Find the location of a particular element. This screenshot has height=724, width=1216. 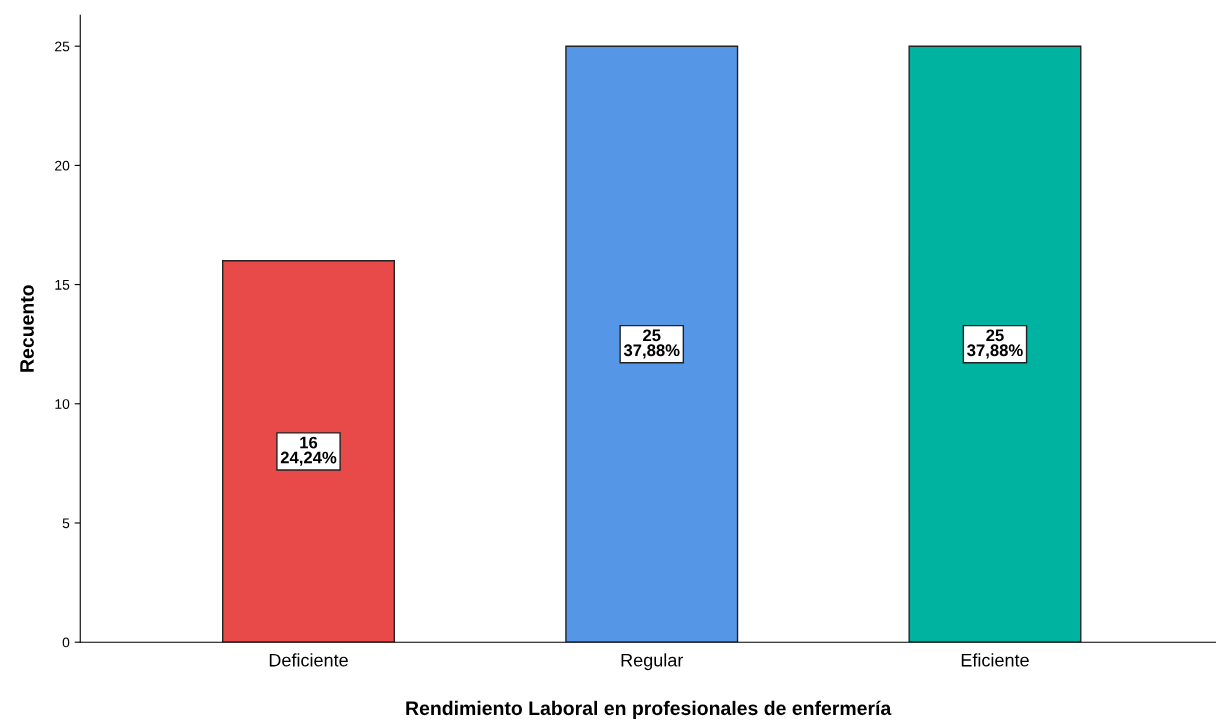

x-axis-title: Rendimiento Laboral en profesionales de enfermería is located at coordinates (649, 709).